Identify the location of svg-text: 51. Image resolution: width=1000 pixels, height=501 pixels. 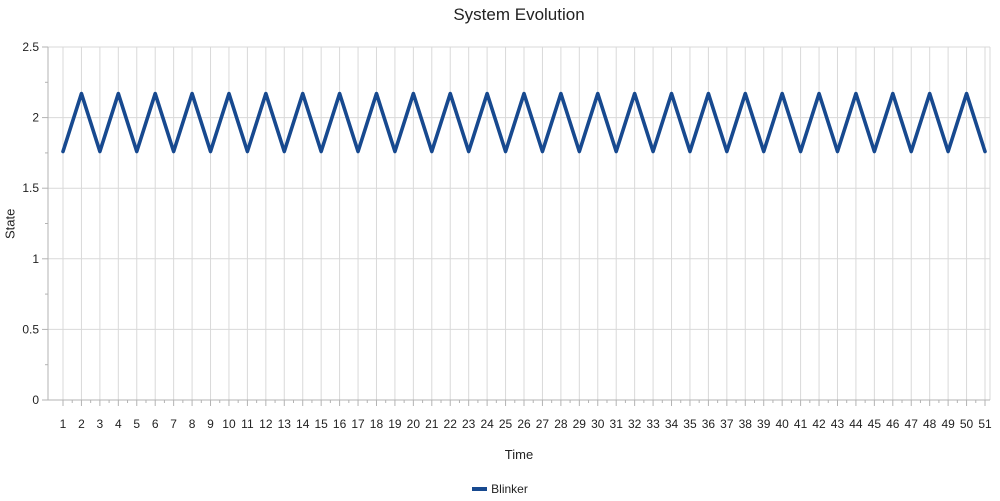
(985, 424).